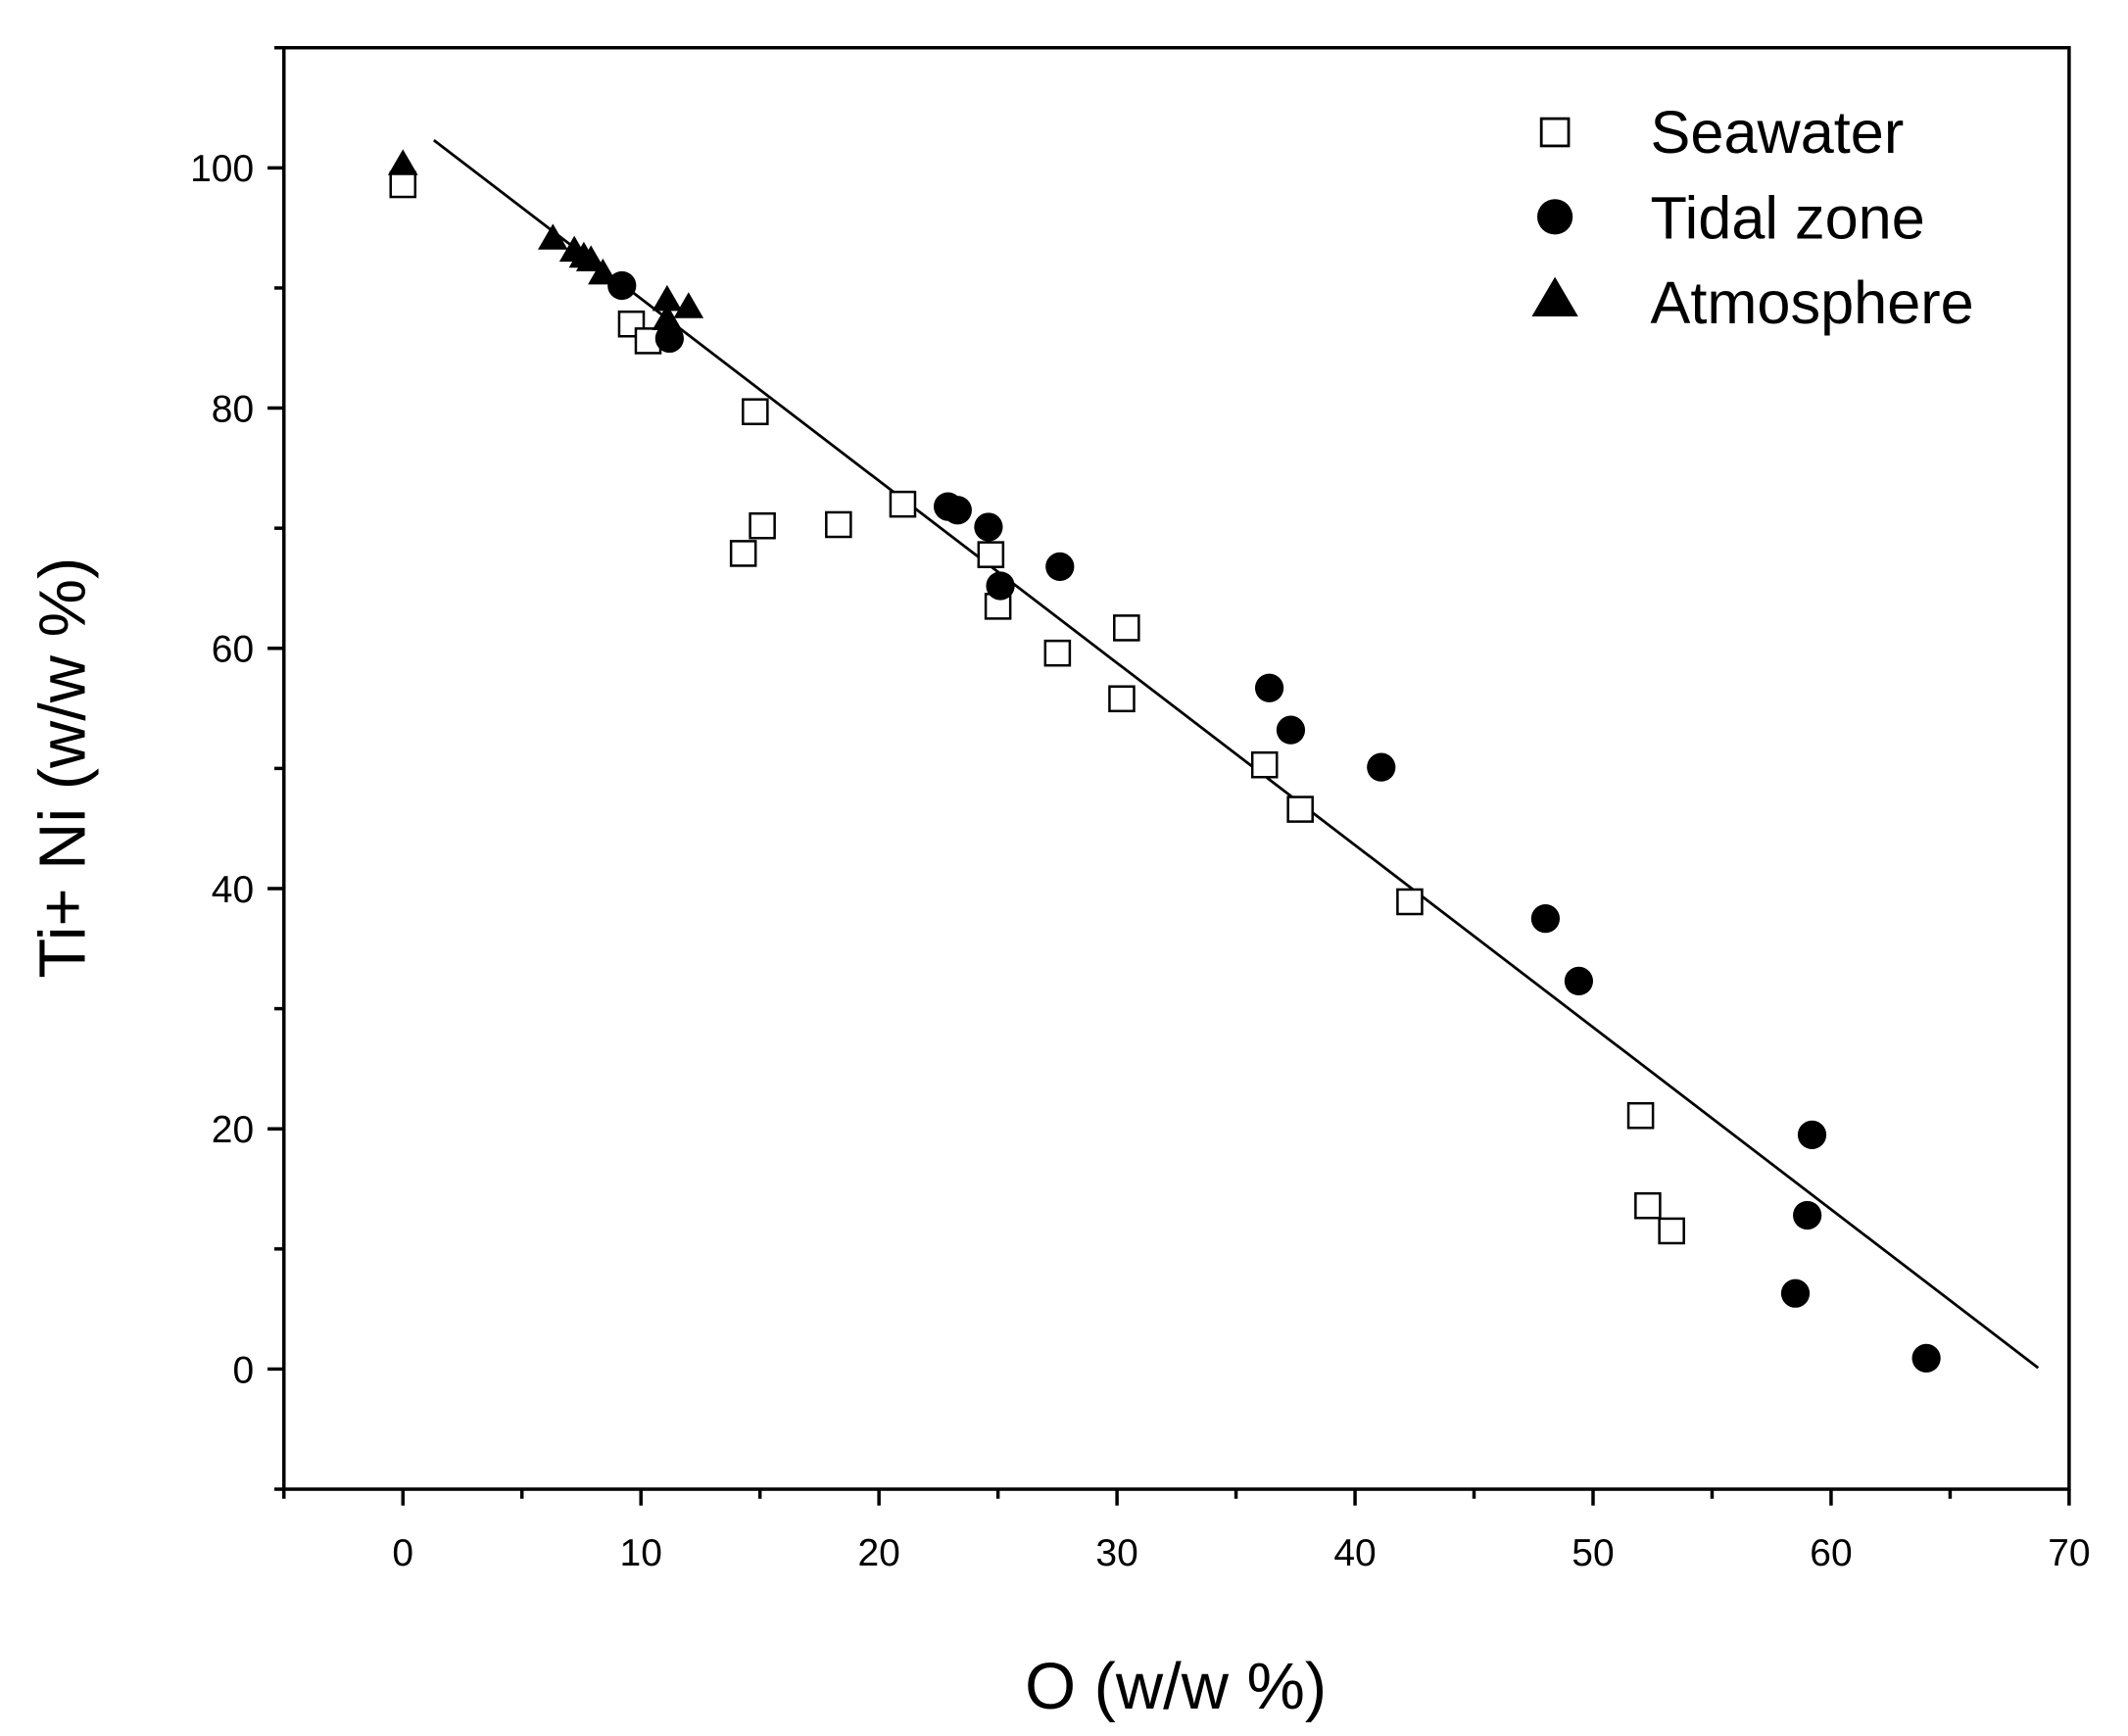  I want to click on x-tick-label: 50, so click(1593, 1553).